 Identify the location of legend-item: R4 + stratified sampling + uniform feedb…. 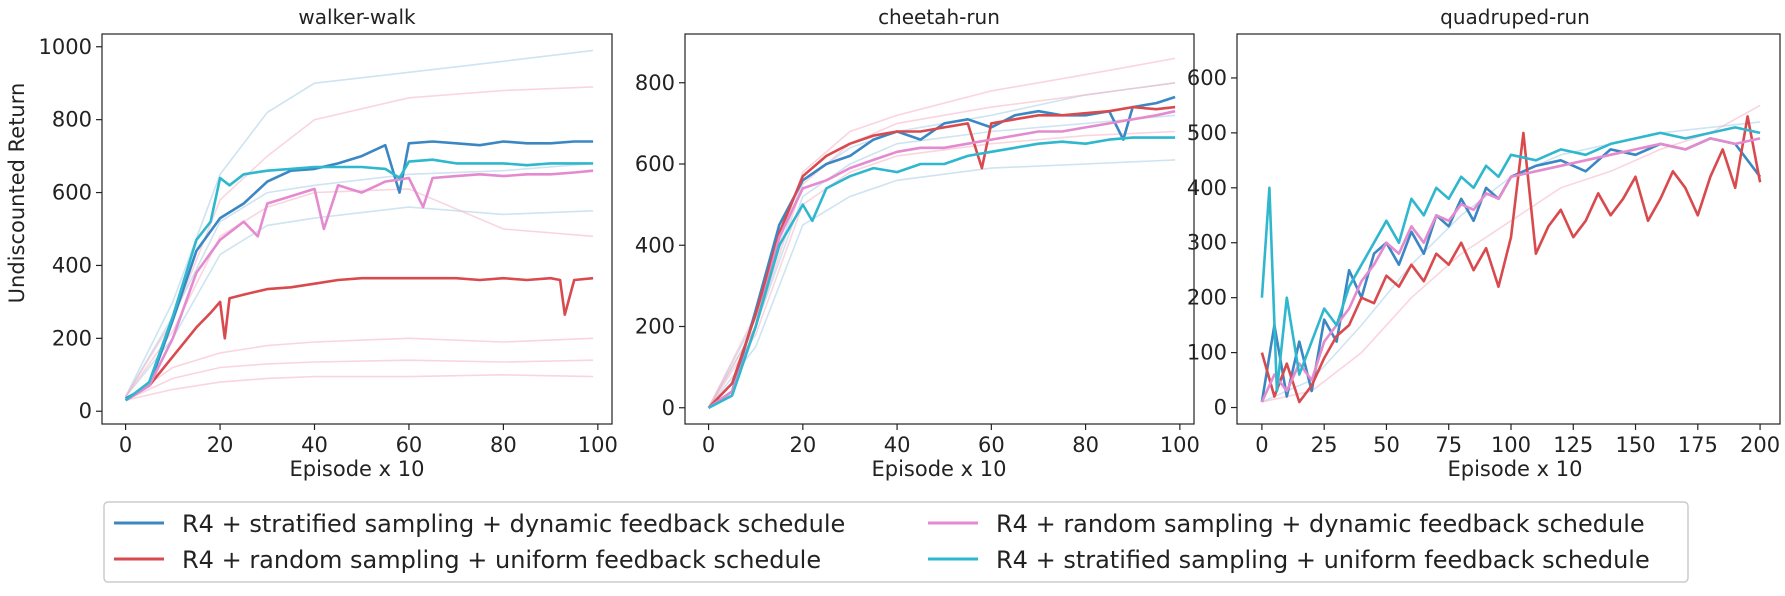
(1289, 560).